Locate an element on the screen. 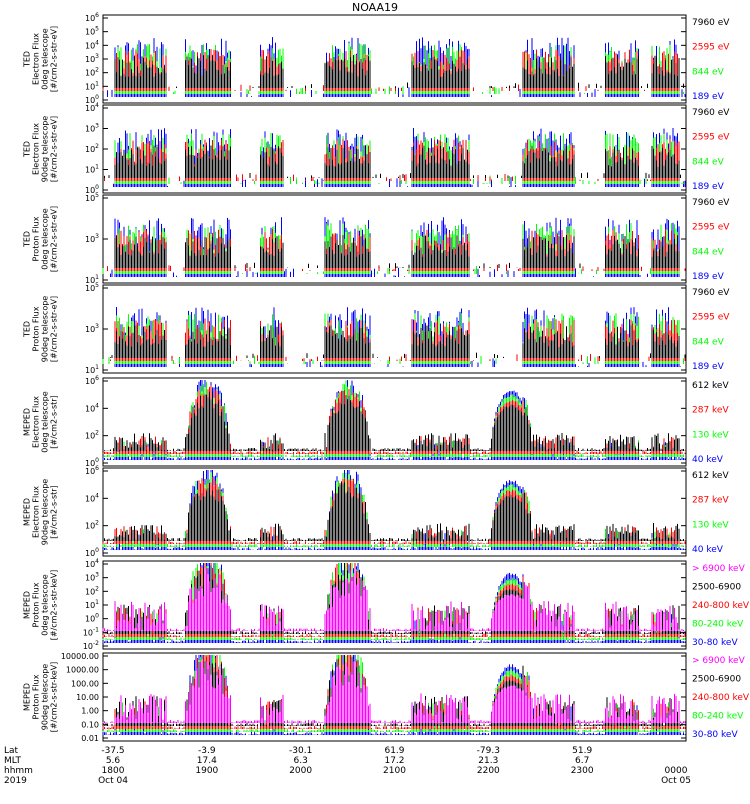 The height and width of the screenshot is (804, 750). x-axis-mlt-label: 6.3 is located at coordinates (301, 761).